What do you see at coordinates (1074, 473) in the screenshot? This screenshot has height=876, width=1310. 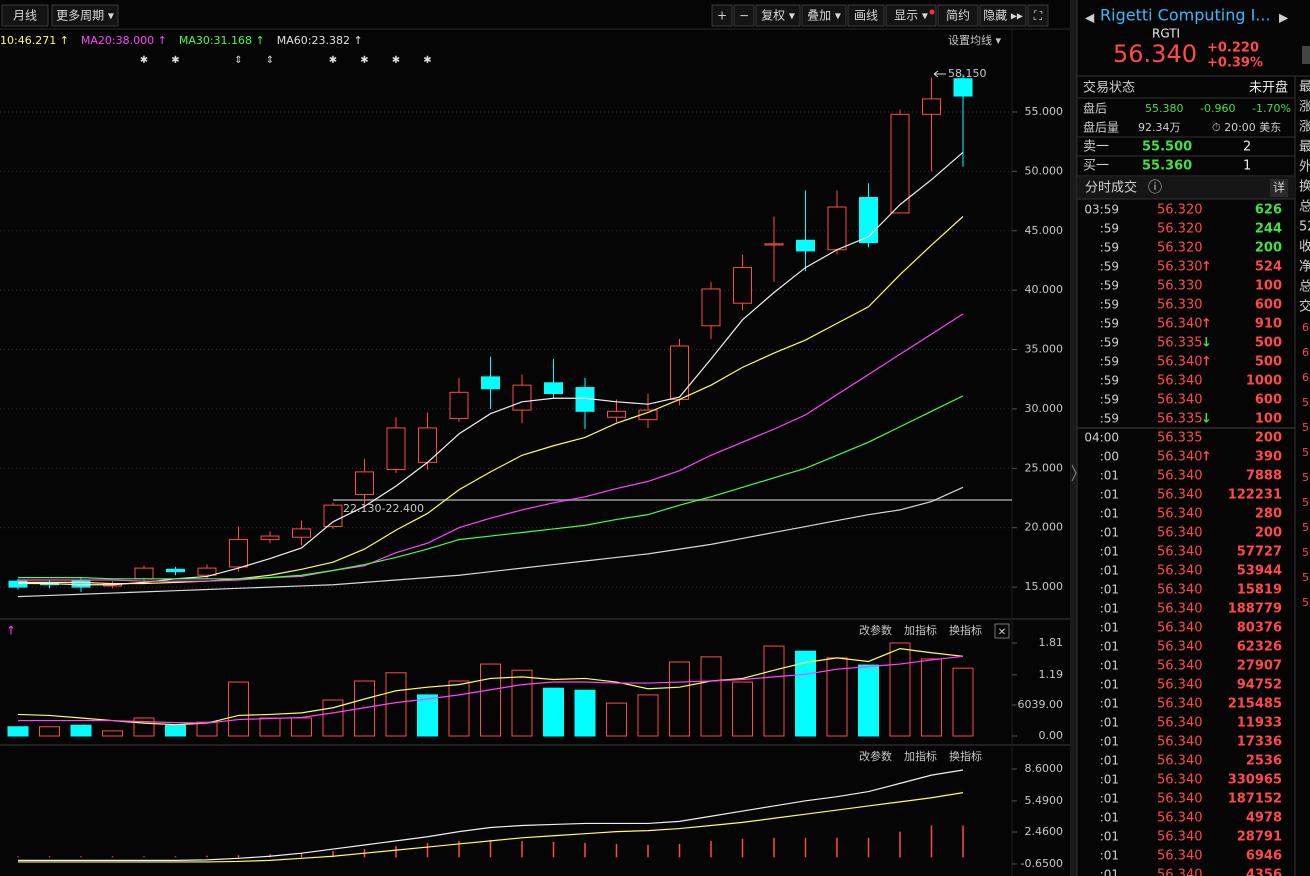 I see `splitter-arrow` at bounding box center [1074, 473].